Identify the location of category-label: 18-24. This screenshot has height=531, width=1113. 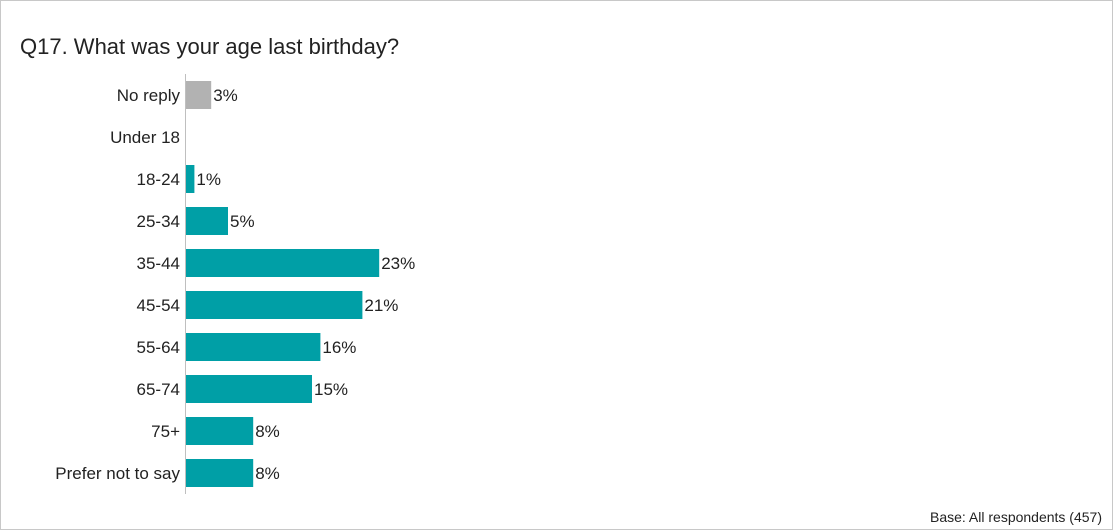
(158, 179).